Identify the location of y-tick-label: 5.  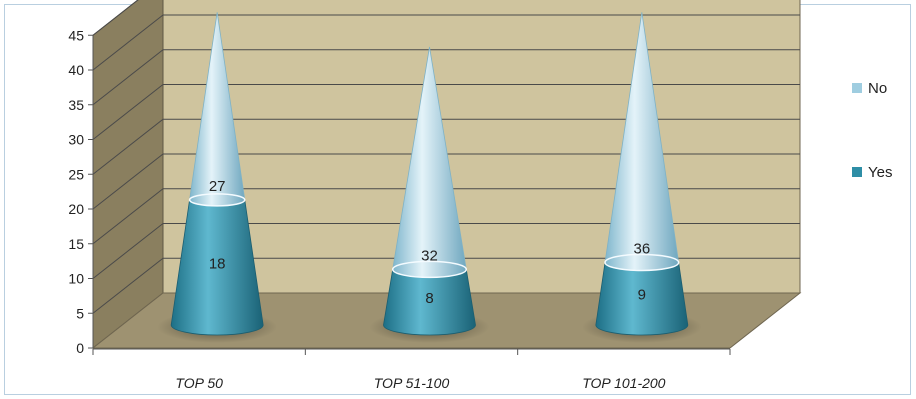
(80, 313).